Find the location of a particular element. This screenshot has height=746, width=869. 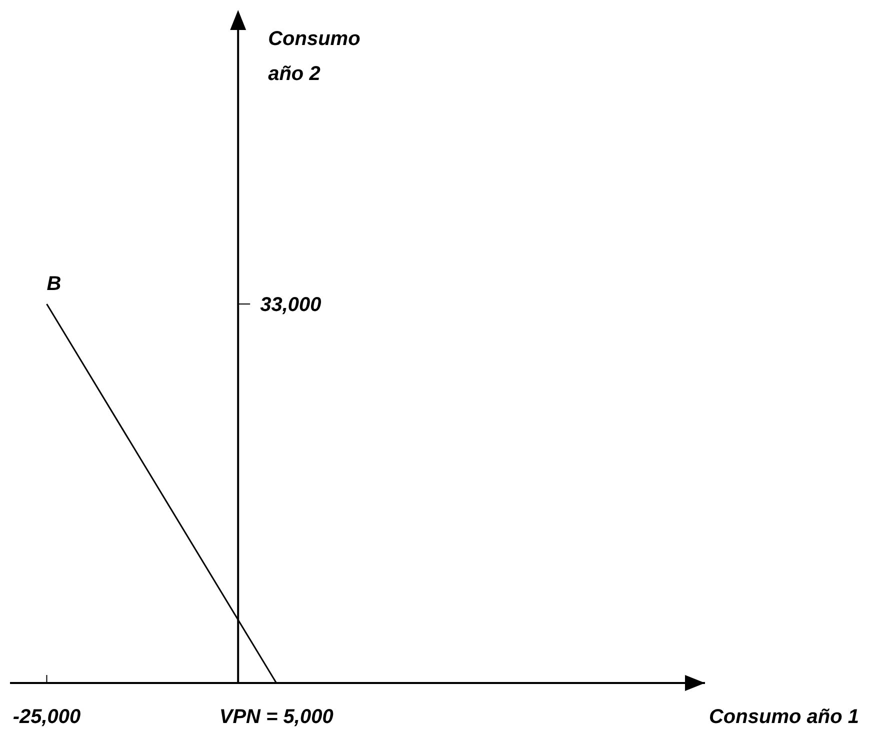

annotation: 33,000 is located at coordinates (291, 305).